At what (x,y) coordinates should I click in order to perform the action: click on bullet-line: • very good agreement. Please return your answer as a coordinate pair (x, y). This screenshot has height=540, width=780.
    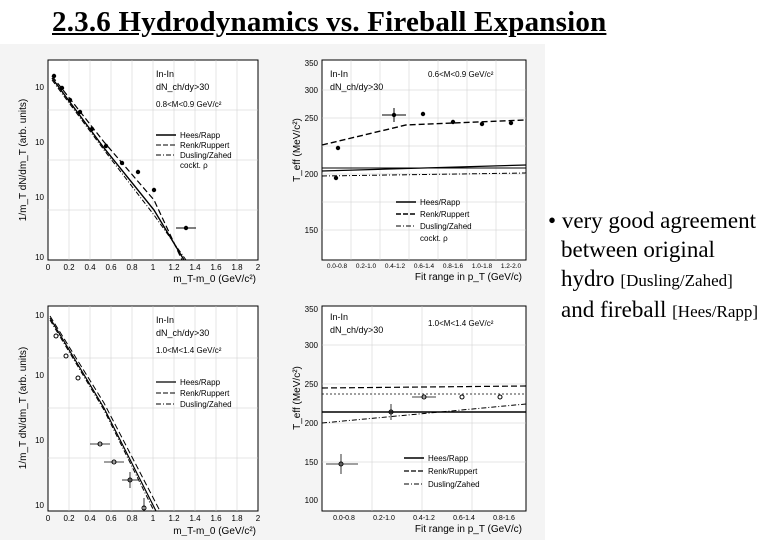
    Looking at the image, I should click on (664, 220).